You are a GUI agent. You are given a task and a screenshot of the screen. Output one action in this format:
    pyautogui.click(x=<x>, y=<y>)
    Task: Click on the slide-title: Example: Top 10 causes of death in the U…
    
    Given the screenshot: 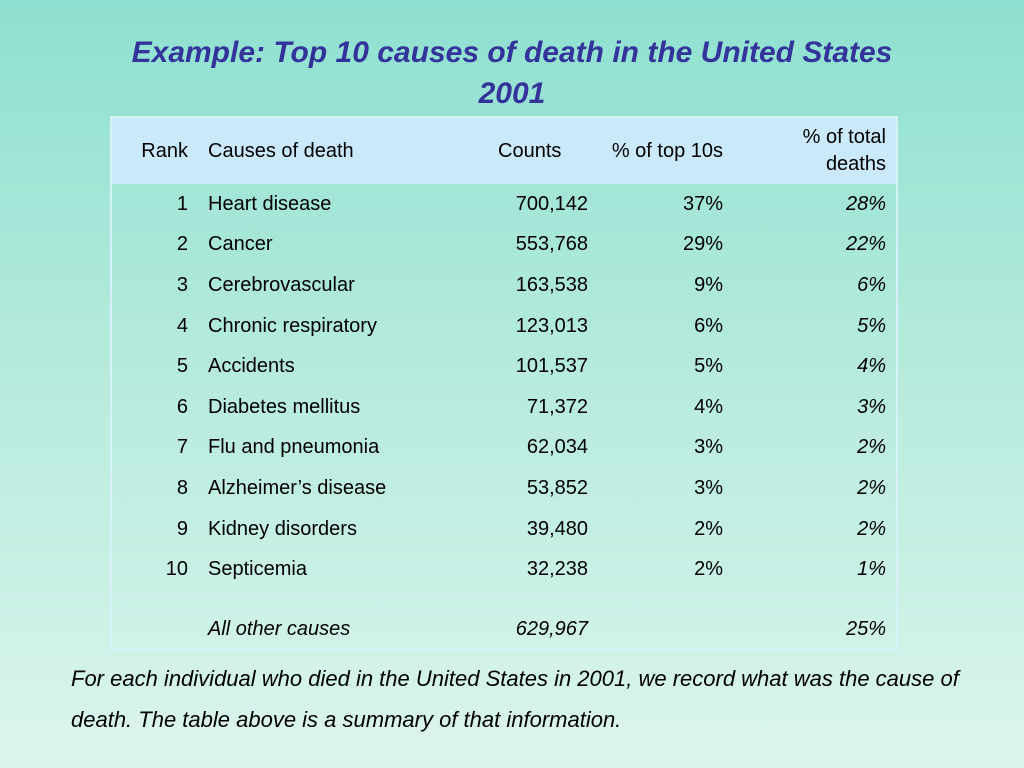 What is the action you would take?
    pyautogui.click(x=512, y=73)
    